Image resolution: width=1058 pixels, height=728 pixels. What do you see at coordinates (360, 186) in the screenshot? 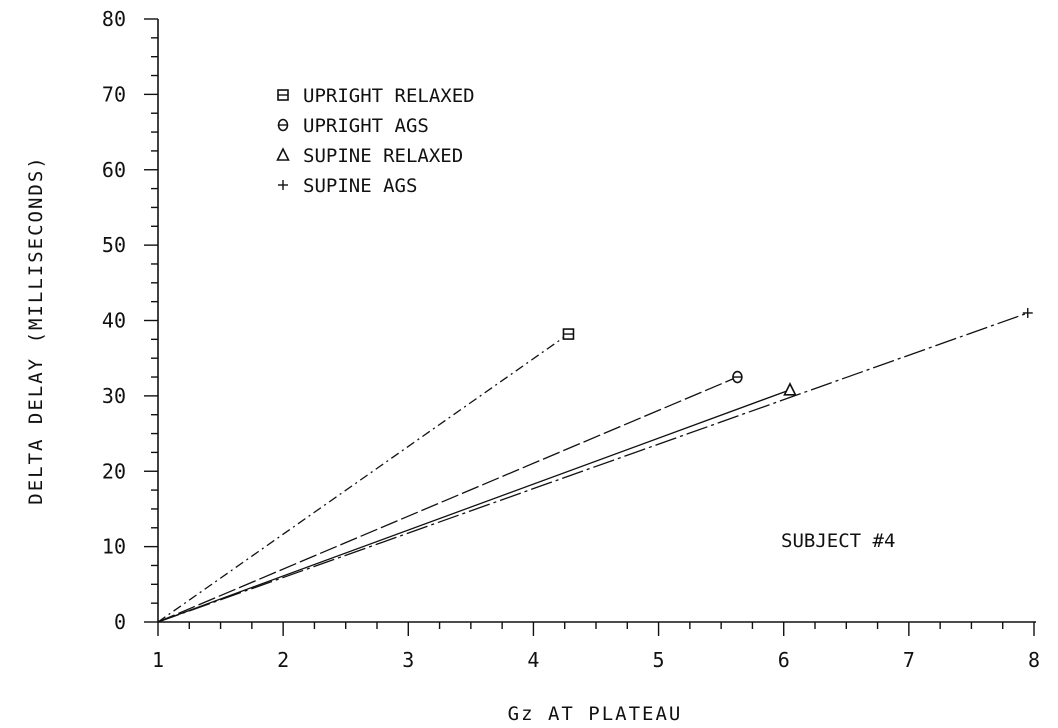
I see `legend-label-4: SUPINE AGS` at bounding box center [360, 186].